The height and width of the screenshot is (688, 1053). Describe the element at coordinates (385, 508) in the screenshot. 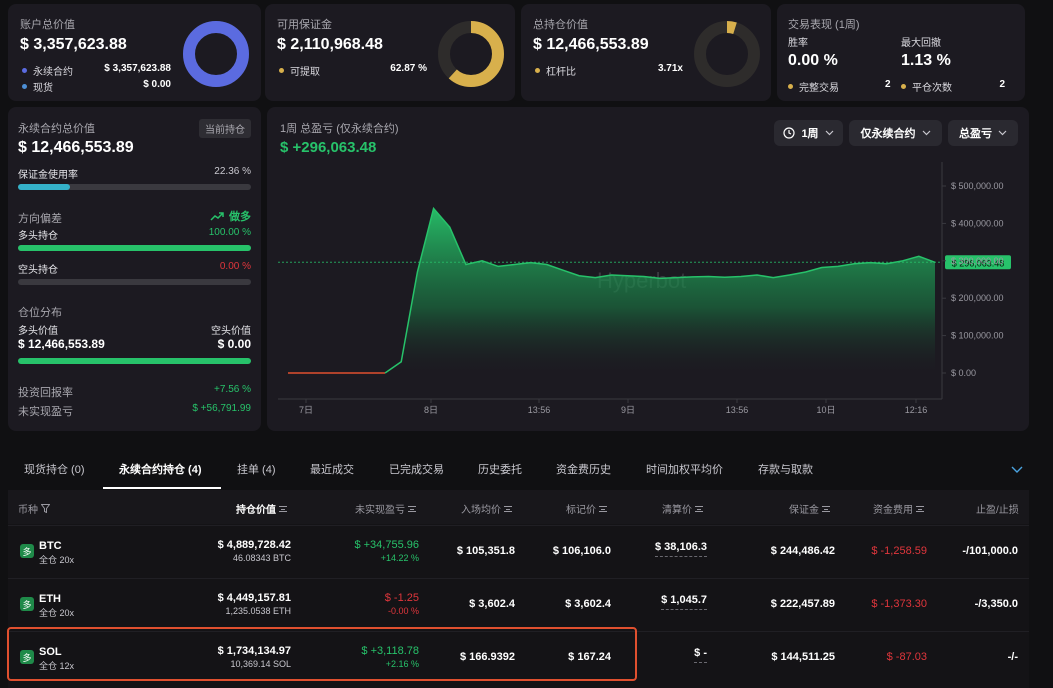

I see `header-unrealized-pnl: 未实现盈亏` at that location.